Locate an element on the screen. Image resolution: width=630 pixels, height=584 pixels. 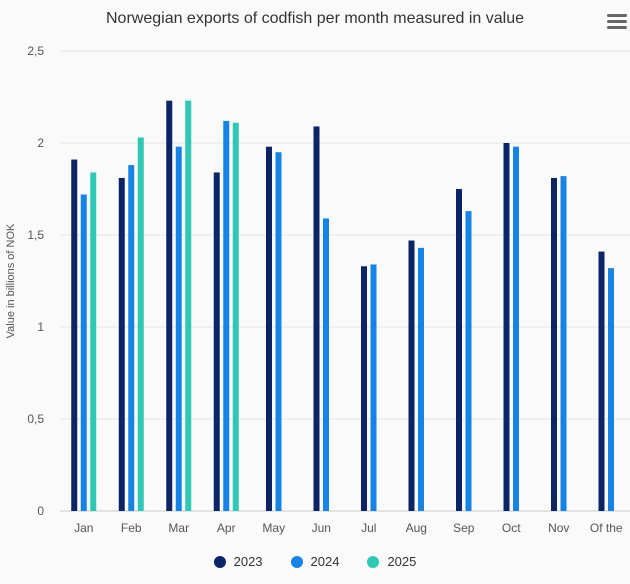
x-tick-label: Apr is located at coordinates (226, 528).